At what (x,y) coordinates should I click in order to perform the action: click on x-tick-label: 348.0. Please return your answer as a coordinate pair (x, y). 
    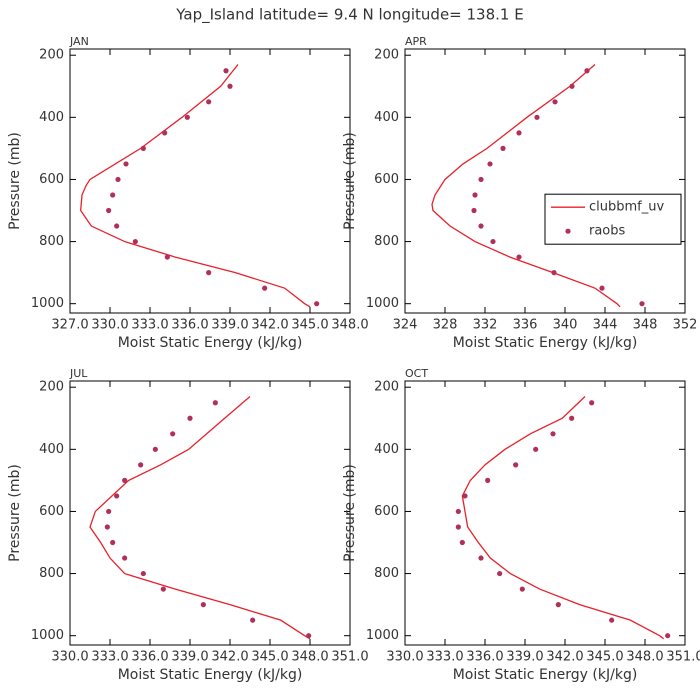
    Looking at the image, I should click on (644, 657).